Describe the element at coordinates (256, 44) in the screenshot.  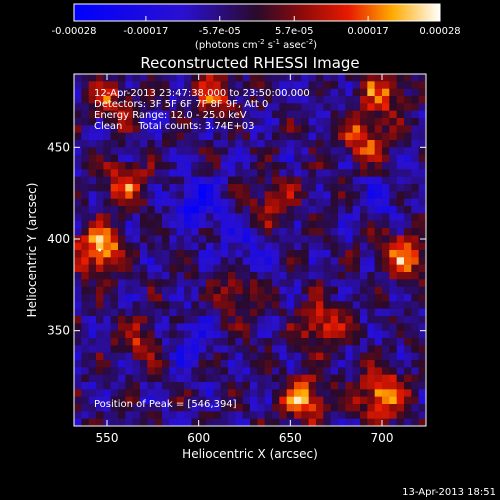
I see `colorbar-units: (photons cm-2 s-1 asec-2)` at that location.